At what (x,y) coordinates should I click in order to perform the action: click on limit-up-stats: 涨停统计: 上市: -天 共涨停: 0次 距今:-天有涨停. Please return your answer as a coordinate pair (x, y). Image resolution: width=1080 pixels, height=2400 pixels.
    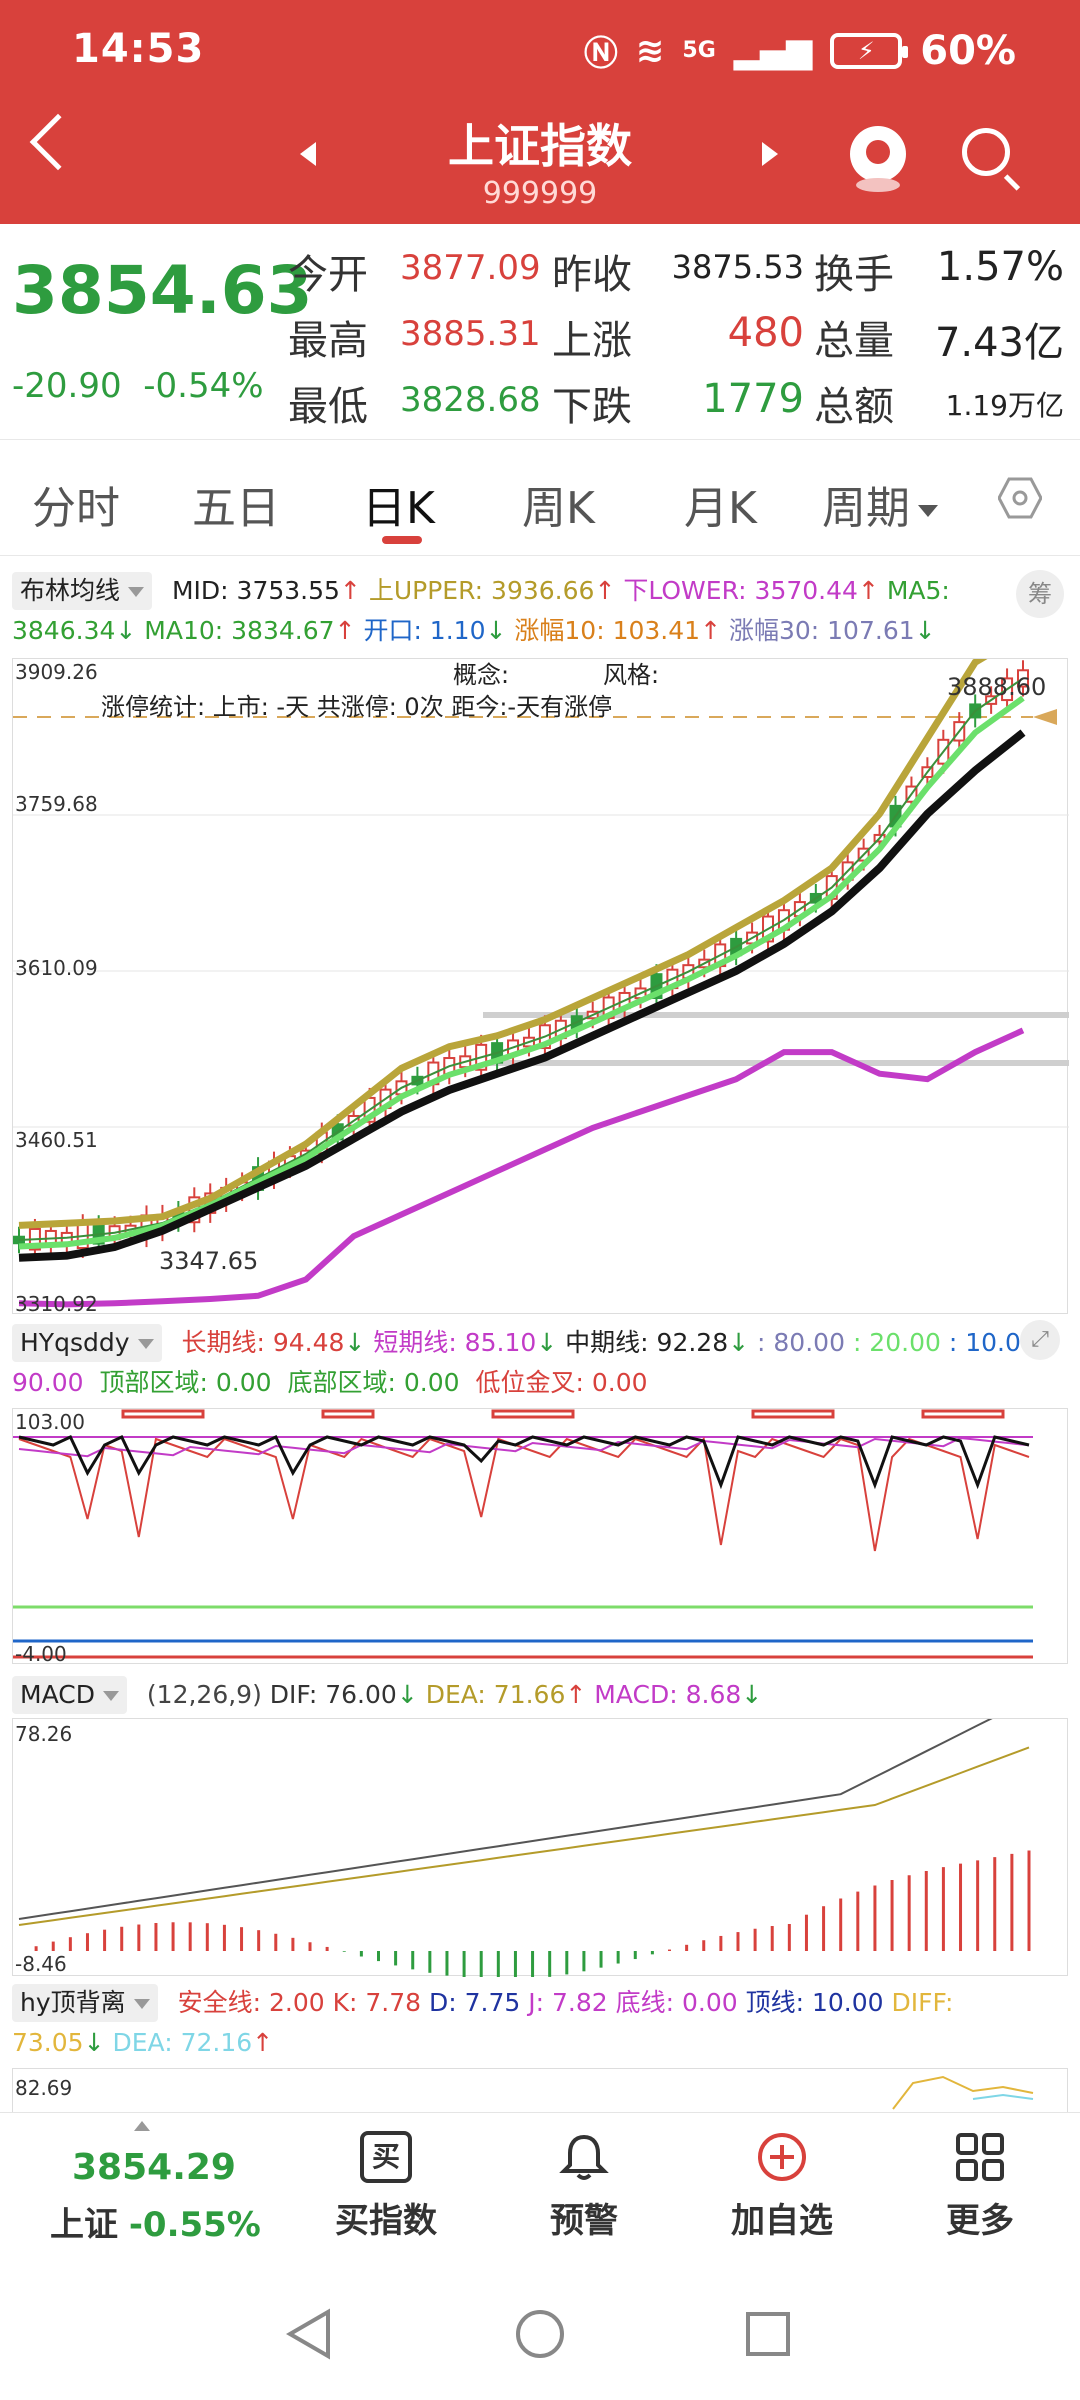
    Looking at the image, I should click on (356, 707).